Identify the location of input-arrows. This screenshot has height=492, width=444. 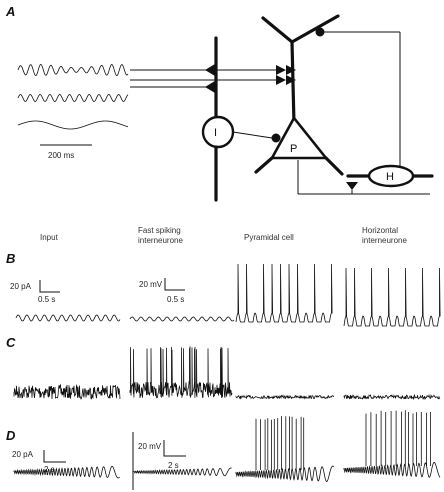
(213, 78).